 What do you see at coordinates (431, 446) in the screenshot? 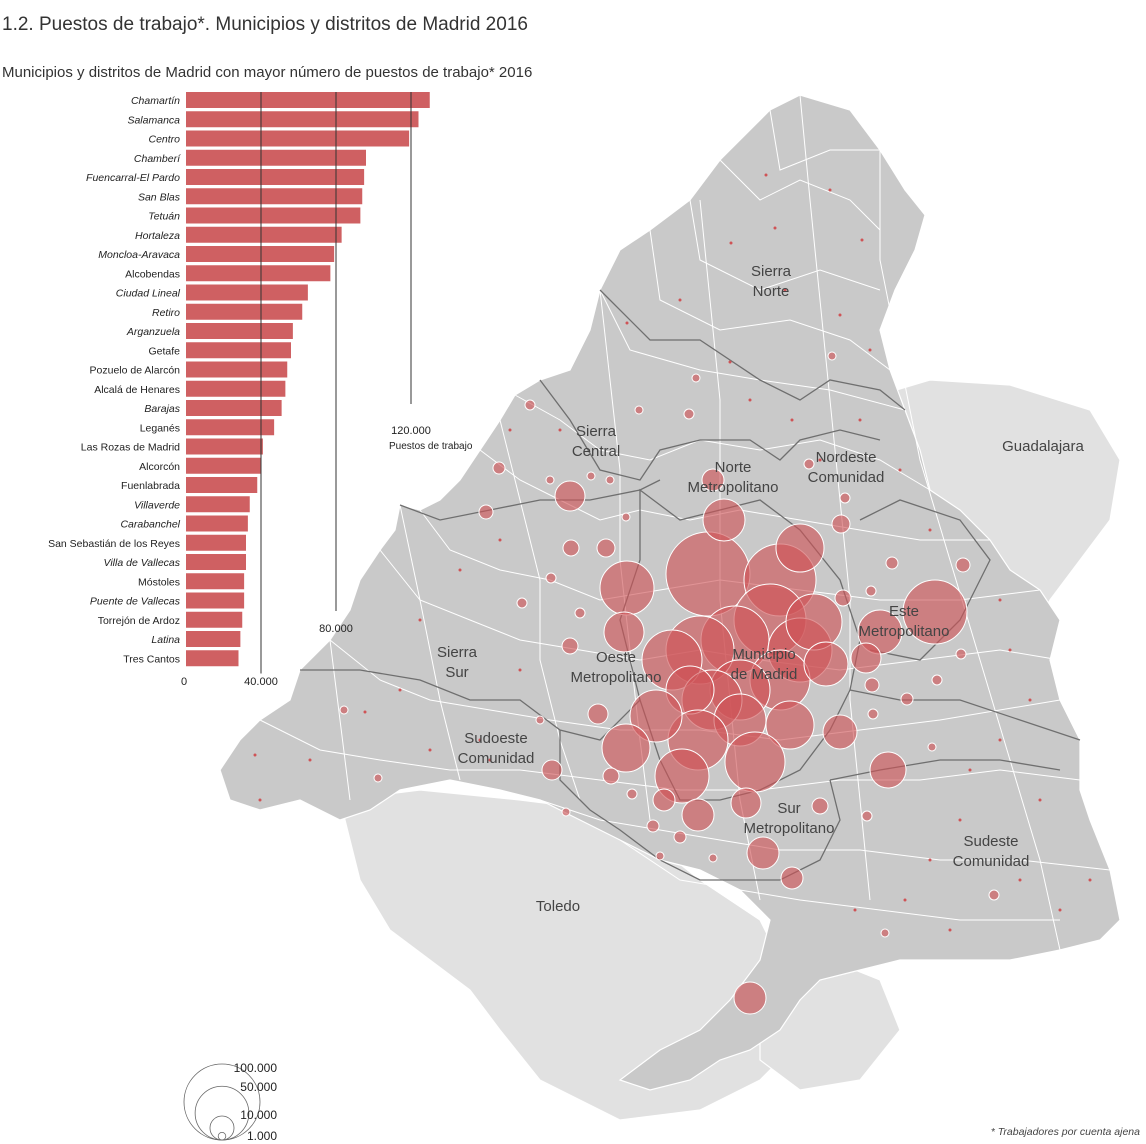
I see `axis-note: Puestos de trabajo` at bounding box center [431, 446].